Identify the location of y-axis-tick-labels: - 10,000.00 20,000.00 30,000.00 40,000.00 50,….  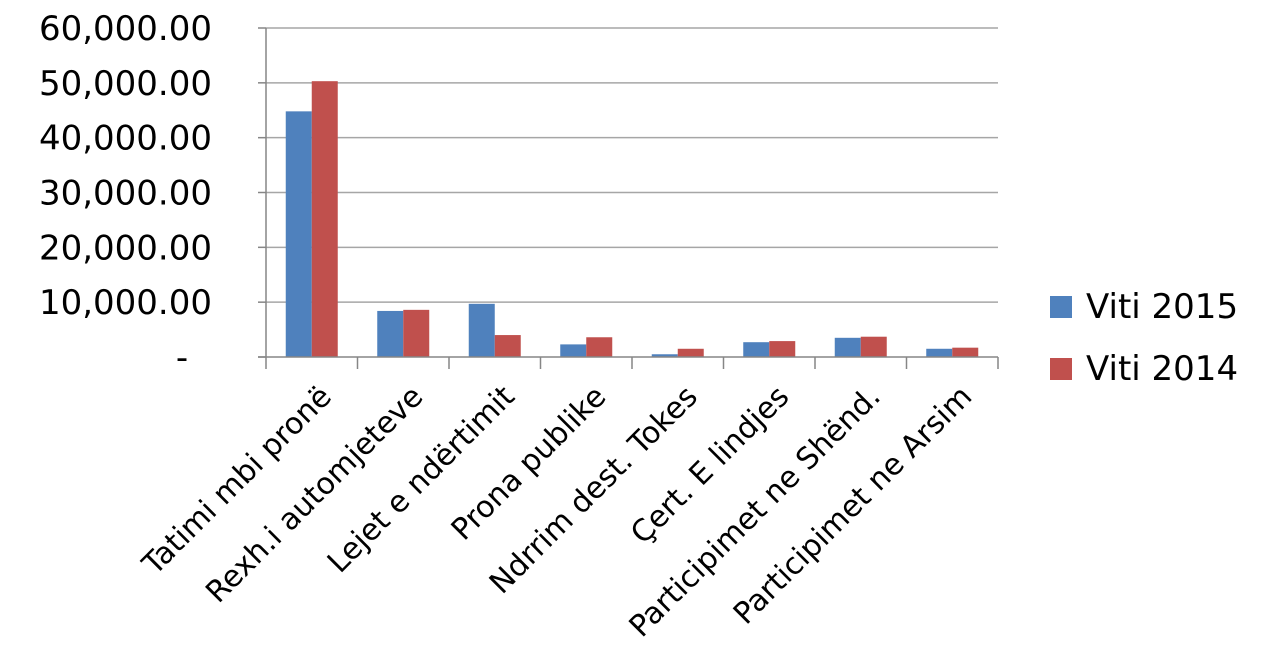
(125, 193).